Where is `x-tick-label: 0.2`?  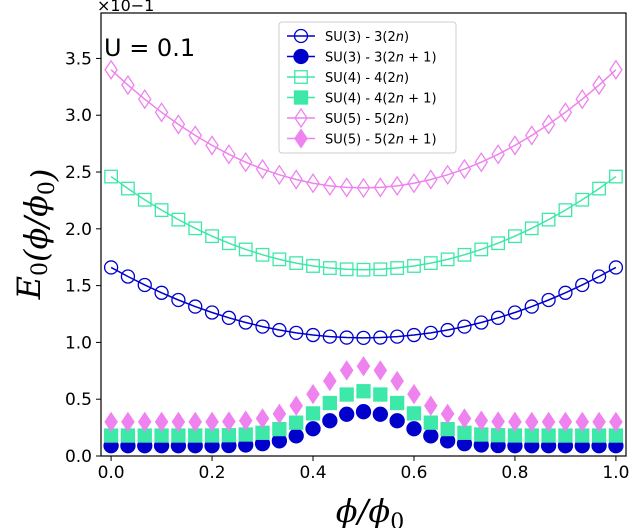
x-tick-label: 0.2 is located at coordinates (212, 473).